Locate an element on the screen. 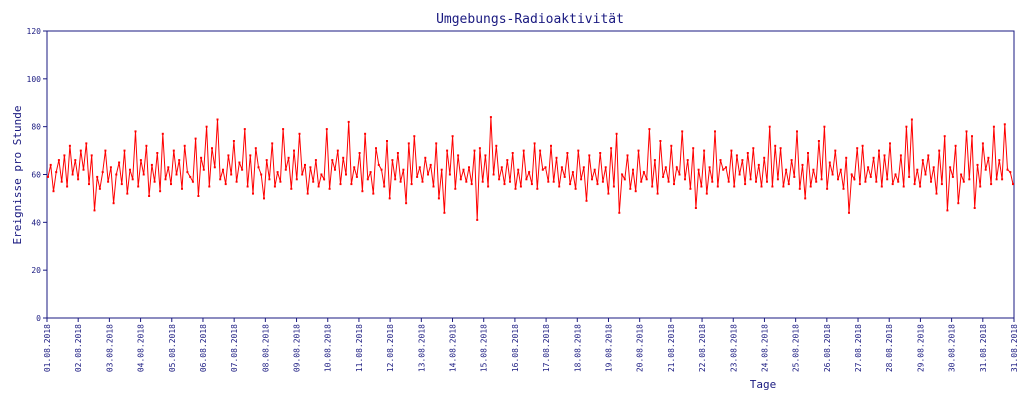 The image size is (1024, 400). y-tick-label: 60 is located at coordinates (36, 175).